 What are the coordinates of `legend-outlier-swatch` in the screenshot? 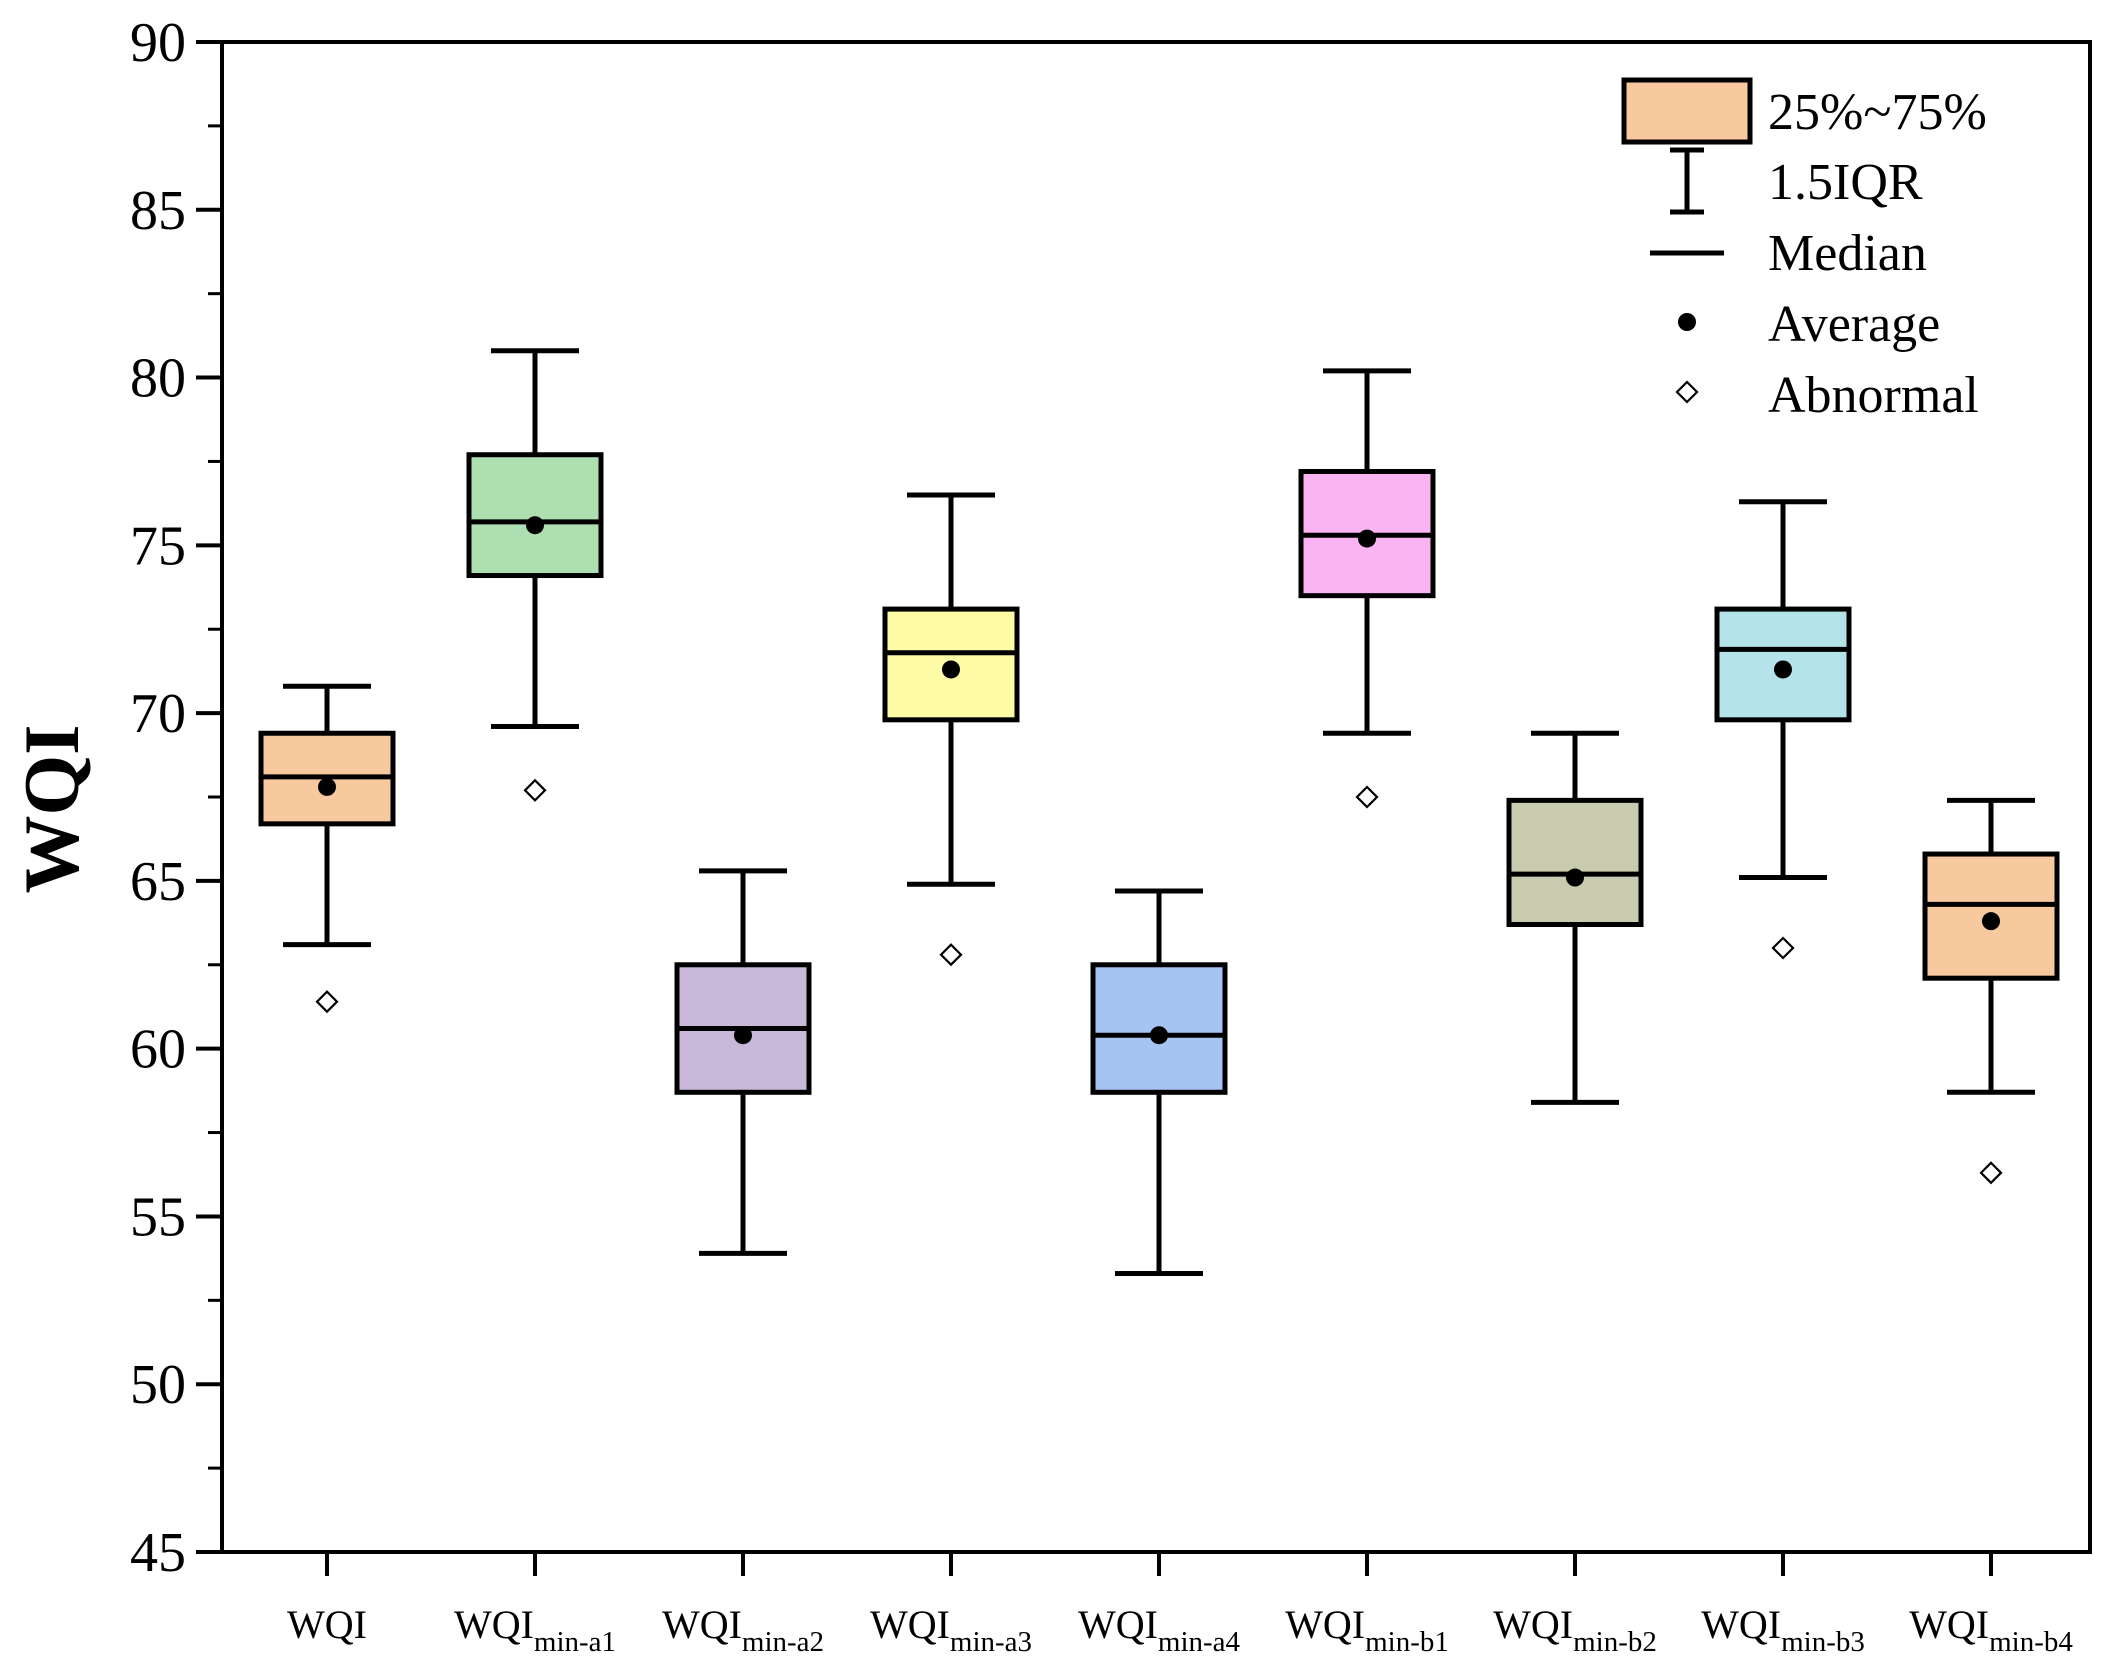 It's located at (1687, 392).